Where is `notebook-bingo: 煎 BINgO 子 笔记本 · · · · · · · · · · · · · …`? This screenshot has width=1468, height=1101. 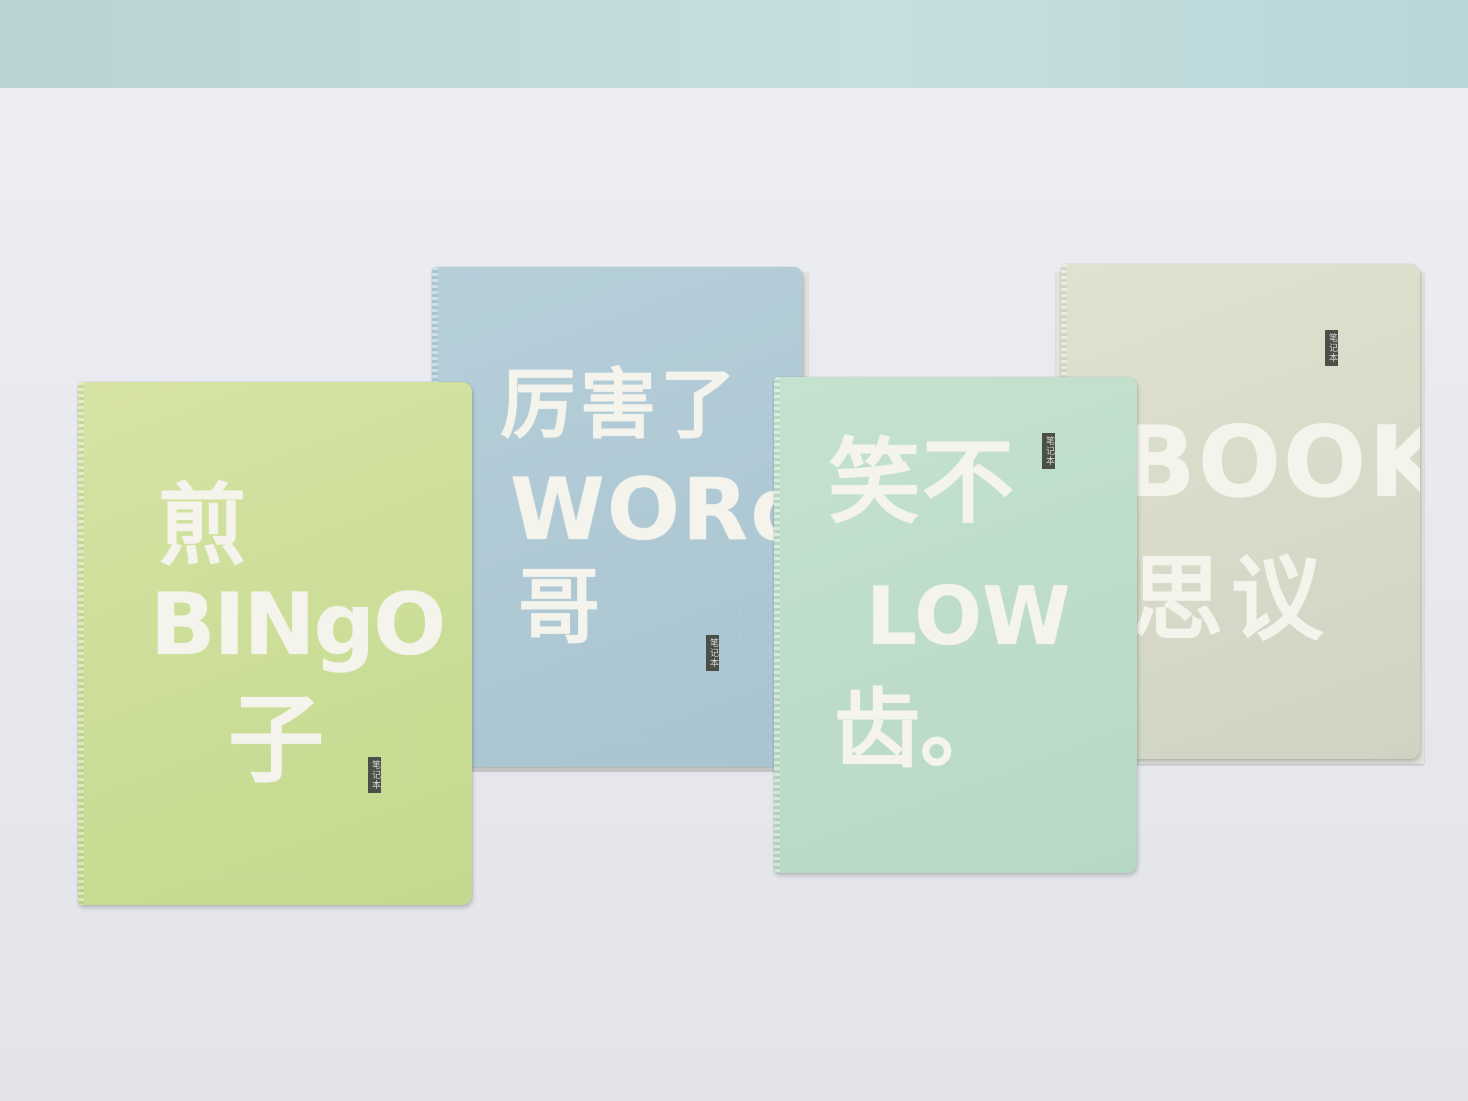 notebook-bingo: 煎 BINgO 子 笔记本 · · · · · · · · · · · · · … is located at coordinates (275, 643).